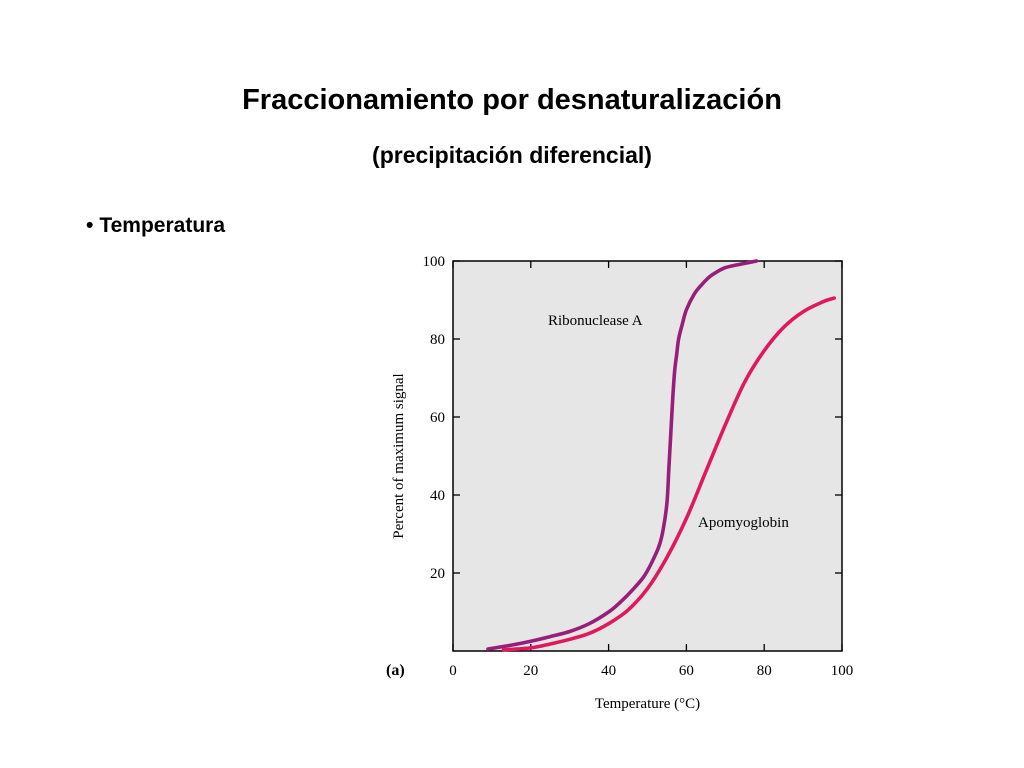  What do you see at coordinates (399, 455) in the screenshot?
I see `y-axis-title: Percent of maximum signal` at bounding box center [399, 455].